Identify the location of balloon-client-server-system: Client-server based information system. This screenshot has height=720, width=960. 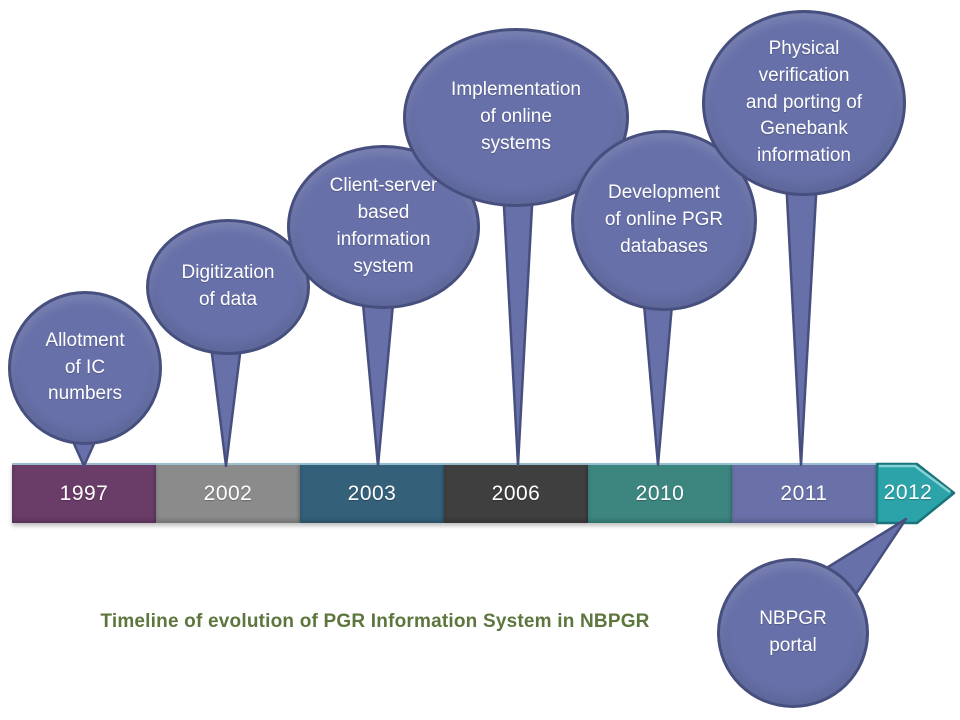
(383, 227).